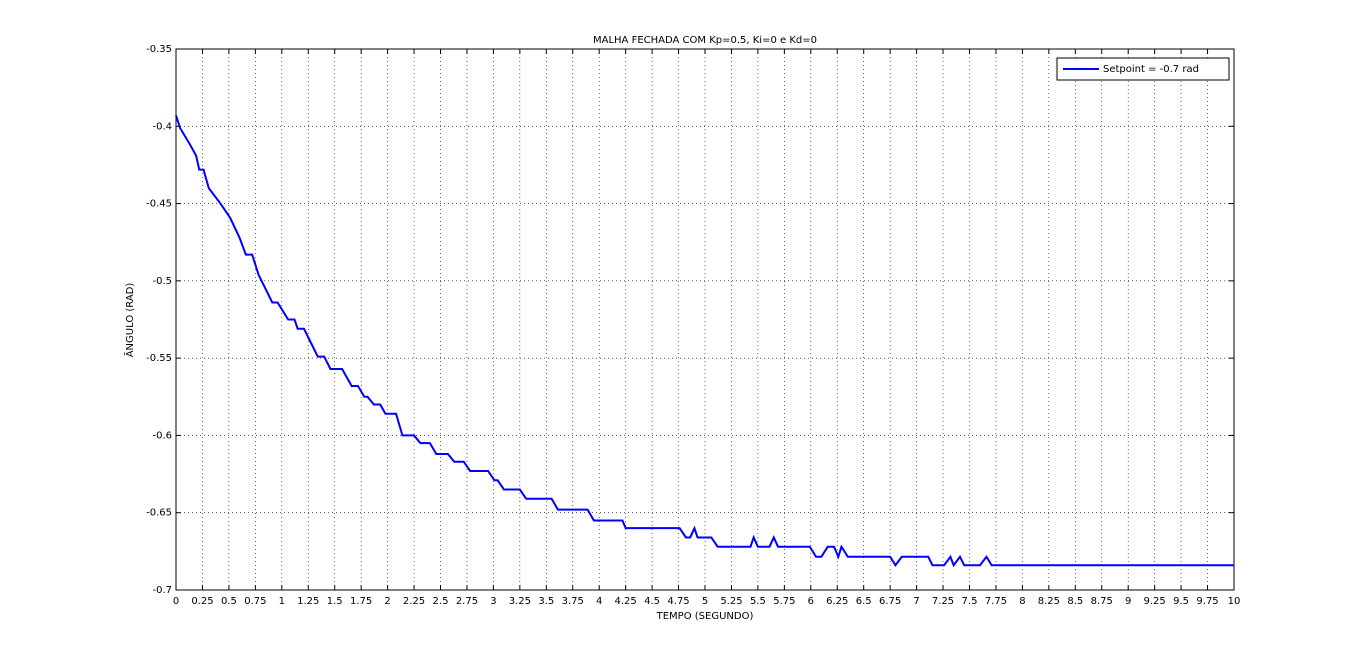  I want to click on x-tick-label: 1.75, so click(361, 601).